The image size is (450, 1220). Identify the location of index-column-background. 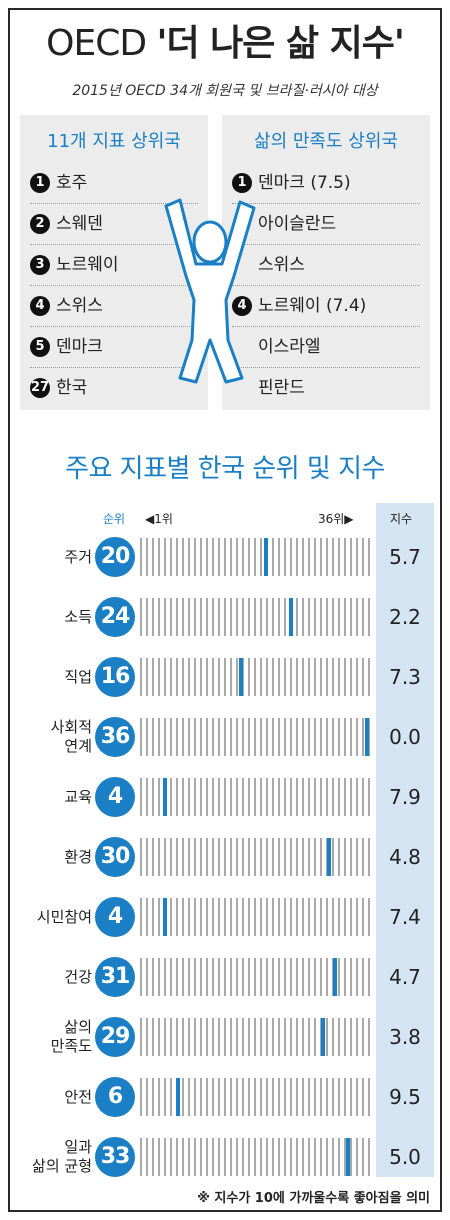
(405, 840).